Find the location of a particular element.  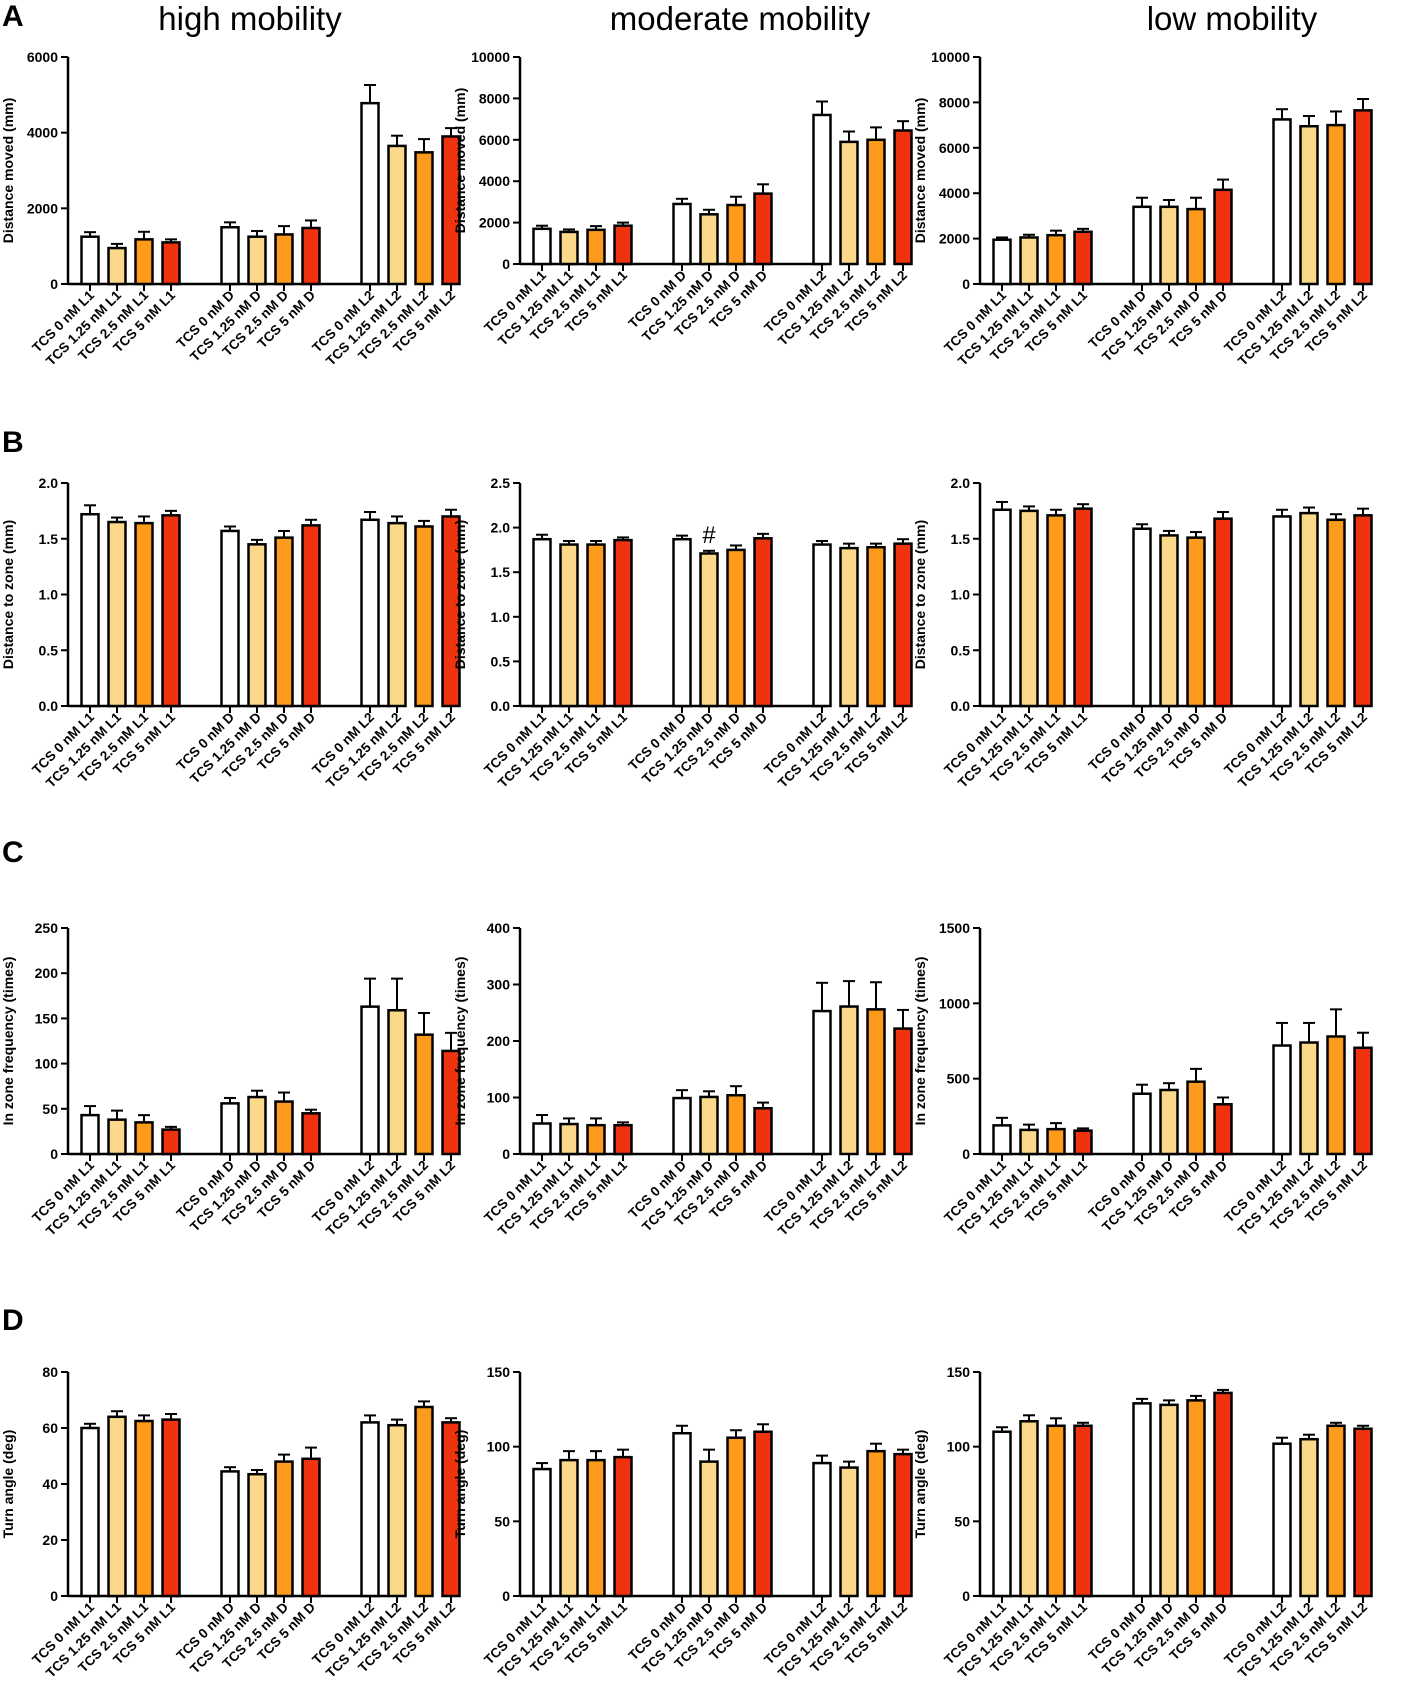

y-tick-label: 60 is located at coordinates (50, 1428).